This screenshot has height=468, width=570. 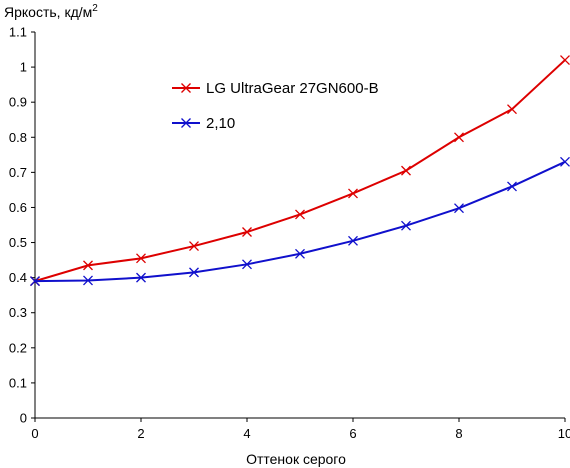 What do you see at coordinates (18, 242) in the screenshot?
I see `y-tick-label: 0.5` at bounding box center [18, 242].